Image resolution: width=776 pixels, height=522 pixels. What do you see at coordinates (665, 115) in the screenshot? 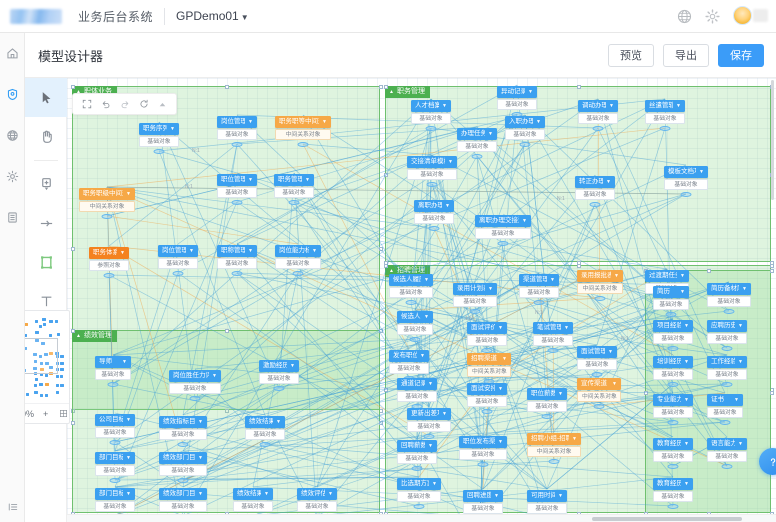
I see `entity-node: 丝遣管辖 ▼ 基础对象` at bounding box center [665, 115].